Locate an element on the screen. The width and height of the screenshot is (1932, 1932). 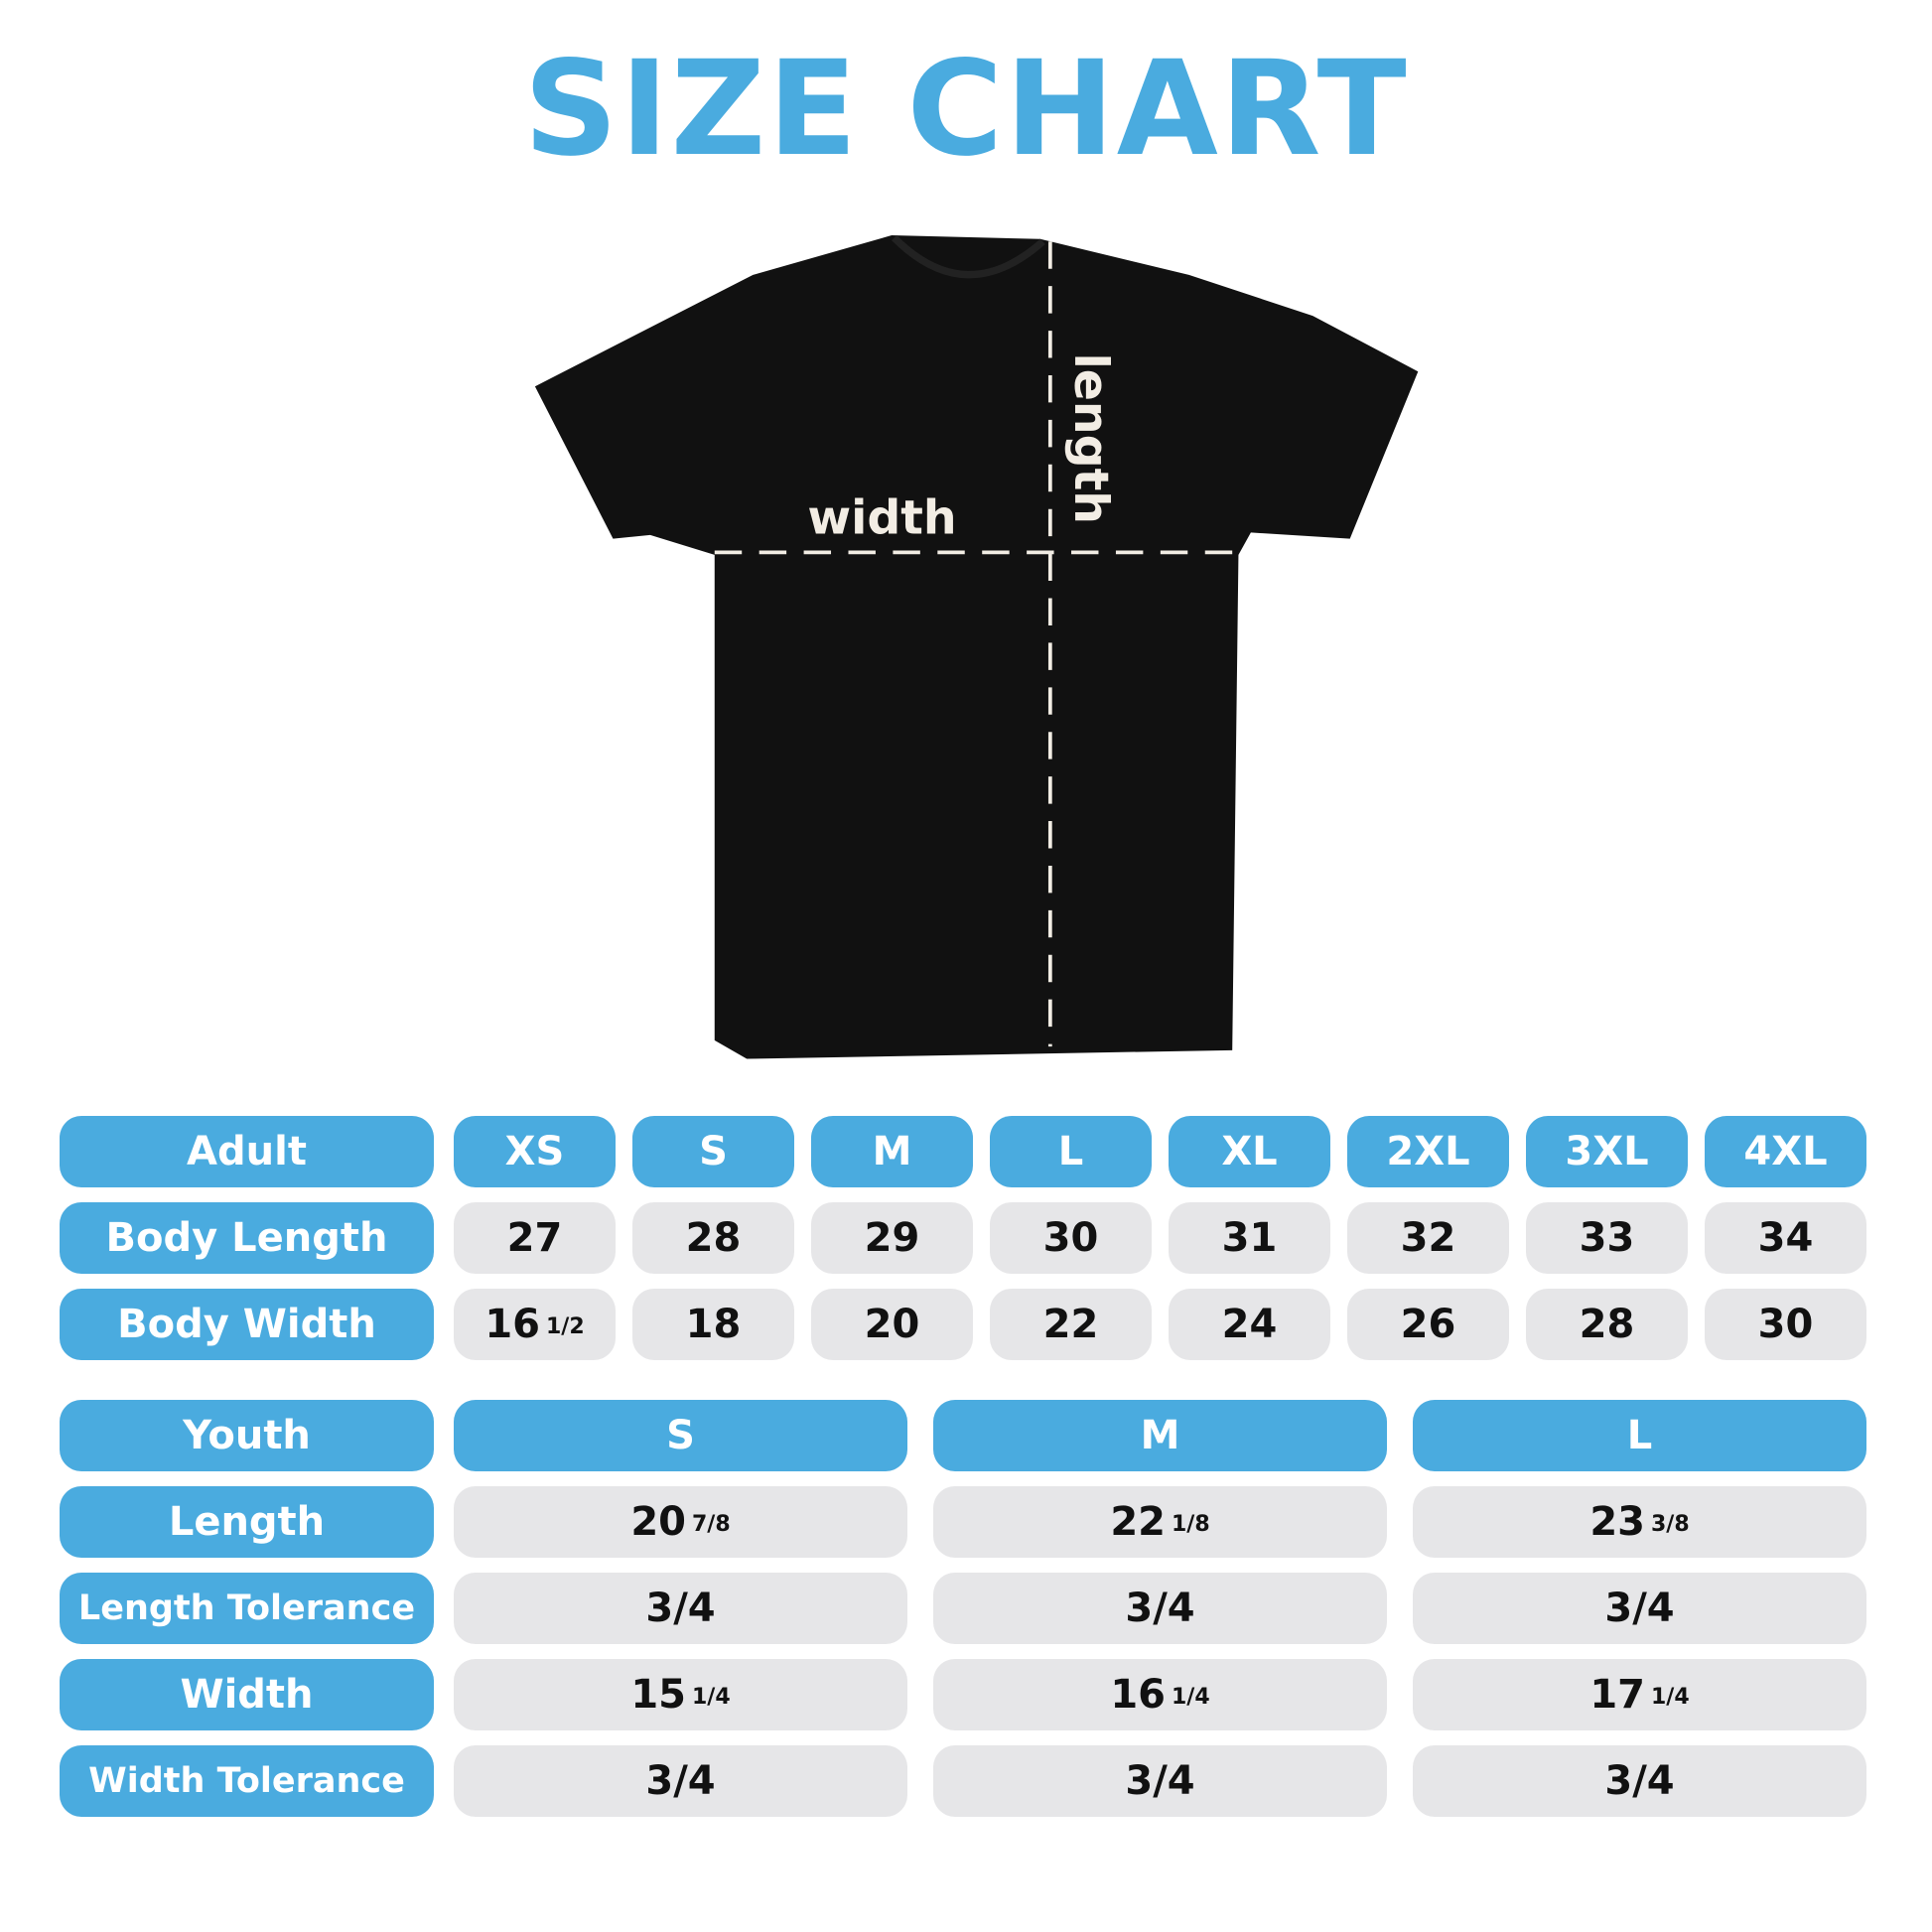
adult-size-s-text: S is located at coordinates (714, 1151).